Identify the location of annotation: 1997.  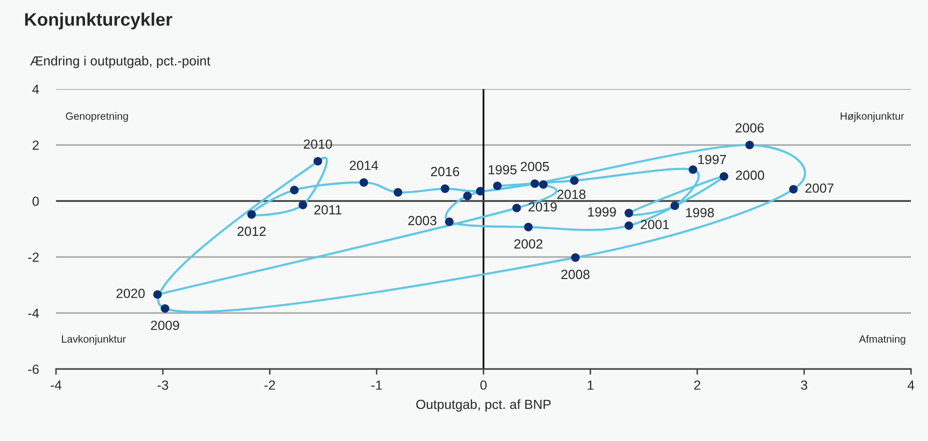
(712, 159).